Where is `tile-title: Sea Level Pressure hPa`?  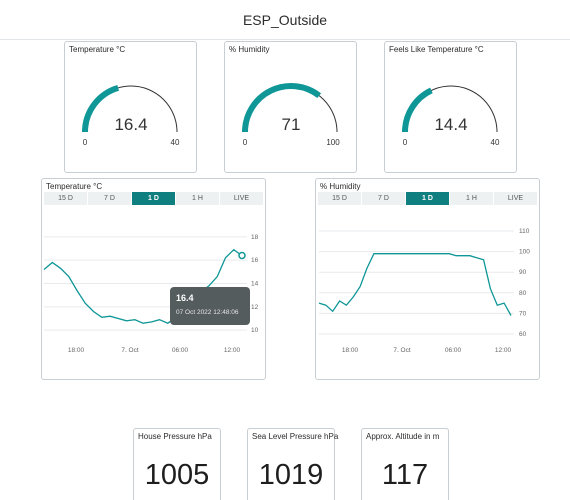 tile-title: Sea Level Pressure hPa is located at coordinates (295, 436).